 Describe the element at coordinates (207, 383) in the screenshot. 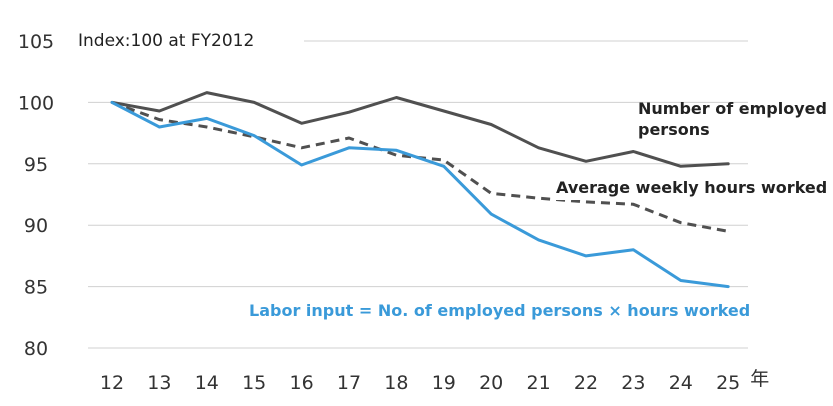

I see `x-tick-label: 14` at that location.